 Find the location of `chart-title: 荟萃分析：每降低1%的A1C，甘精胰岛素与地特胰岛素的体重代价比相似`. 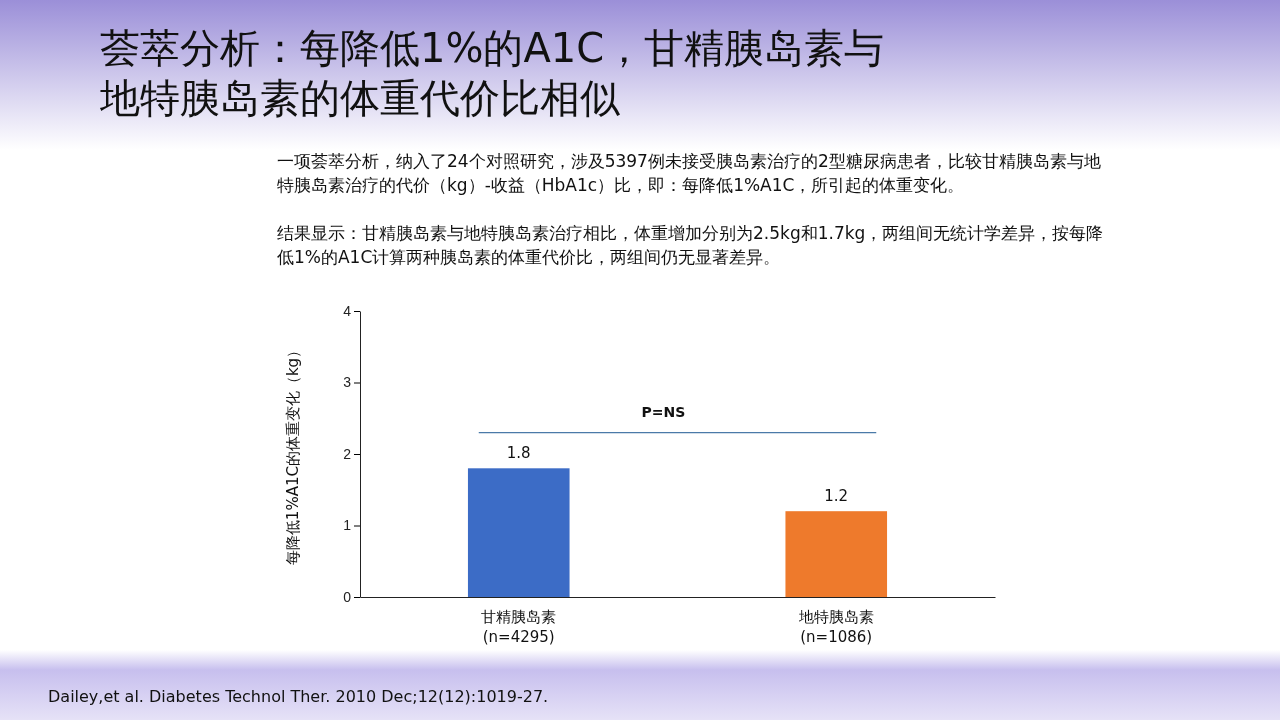

chart-title: 荟萃分析：每降低1%的A1C，甘精胰岛素与地特胰岛素的体重代价比相似 is located at coordinates (492, 73).